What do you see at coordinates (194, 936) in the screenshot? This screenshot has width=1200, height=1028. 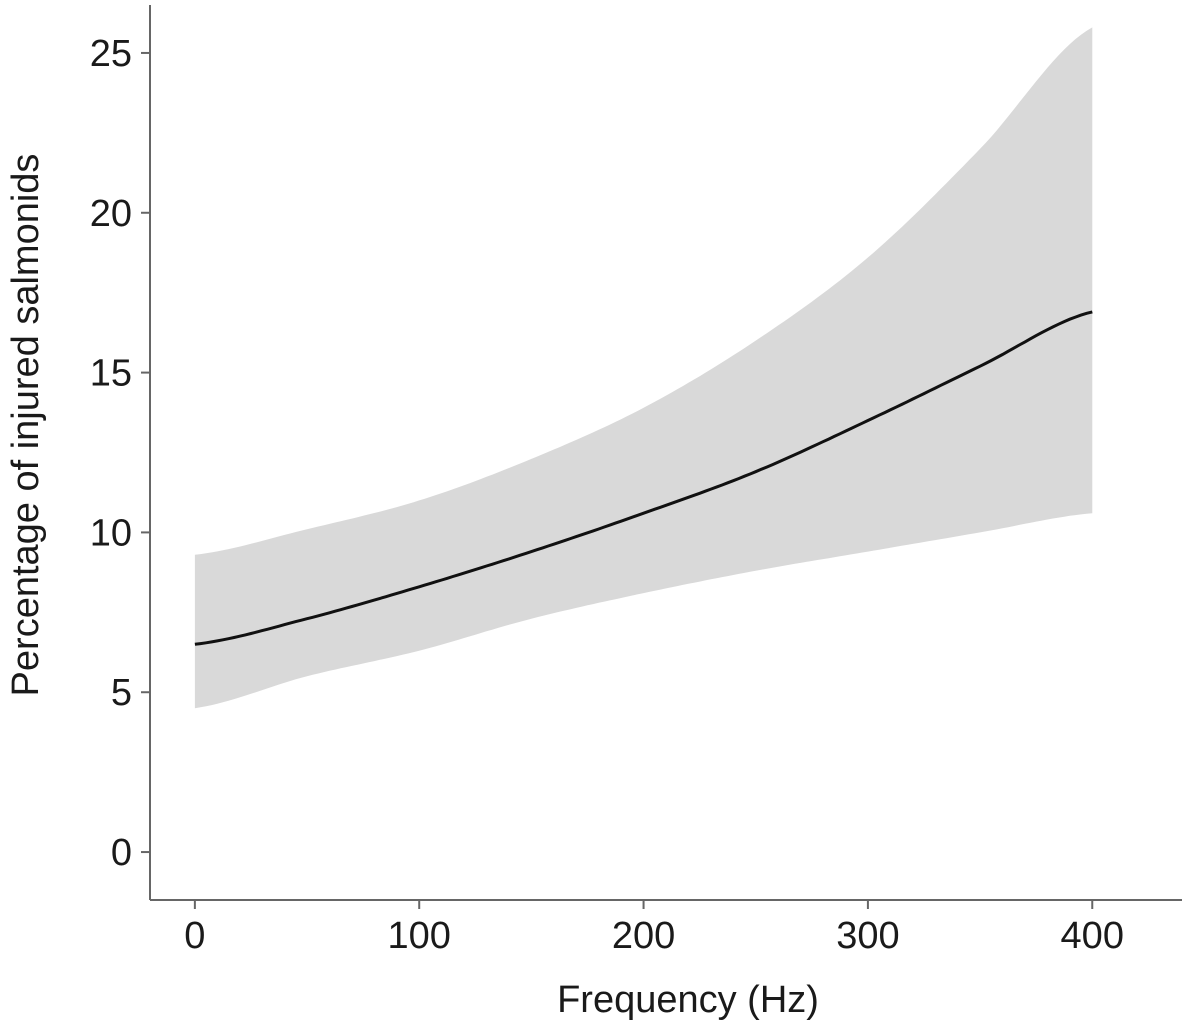 I see `x-tick-label-0: 0` at bounding box center [194, 936].